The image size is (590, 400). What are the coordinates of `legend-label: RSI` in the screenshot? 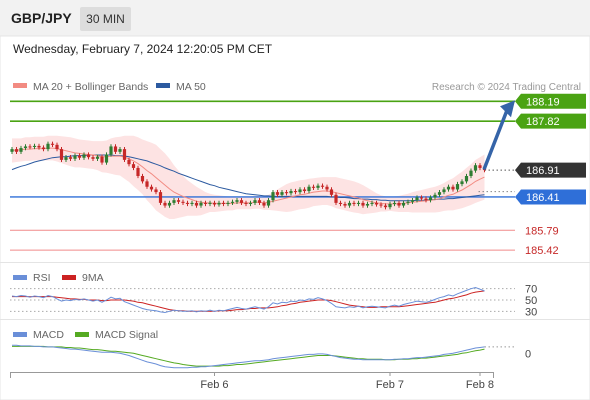 It's located at (42, 278).